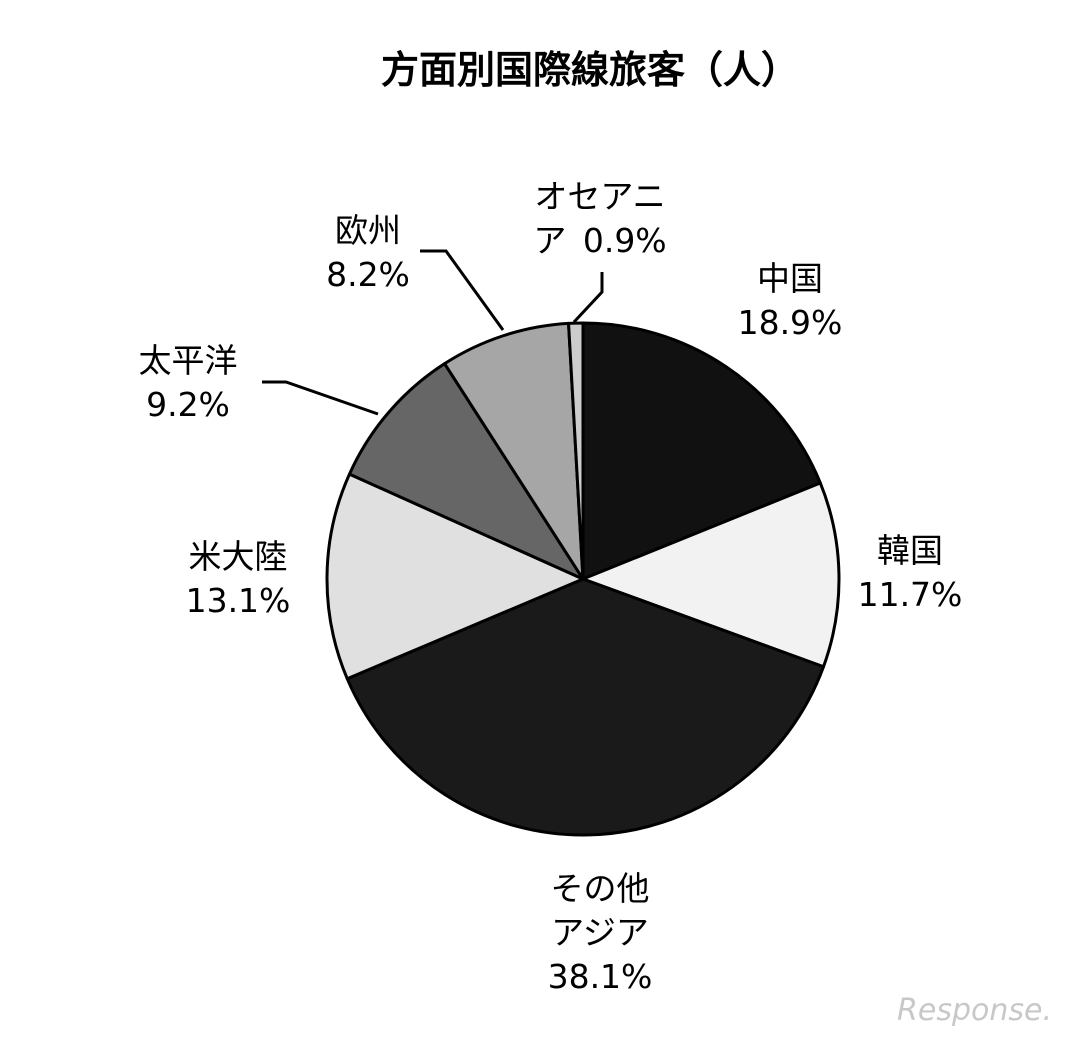 This screenshot has width=1066, height=1038. I want to click on slice-label-line: ア 0.9%, so click(599, 240).